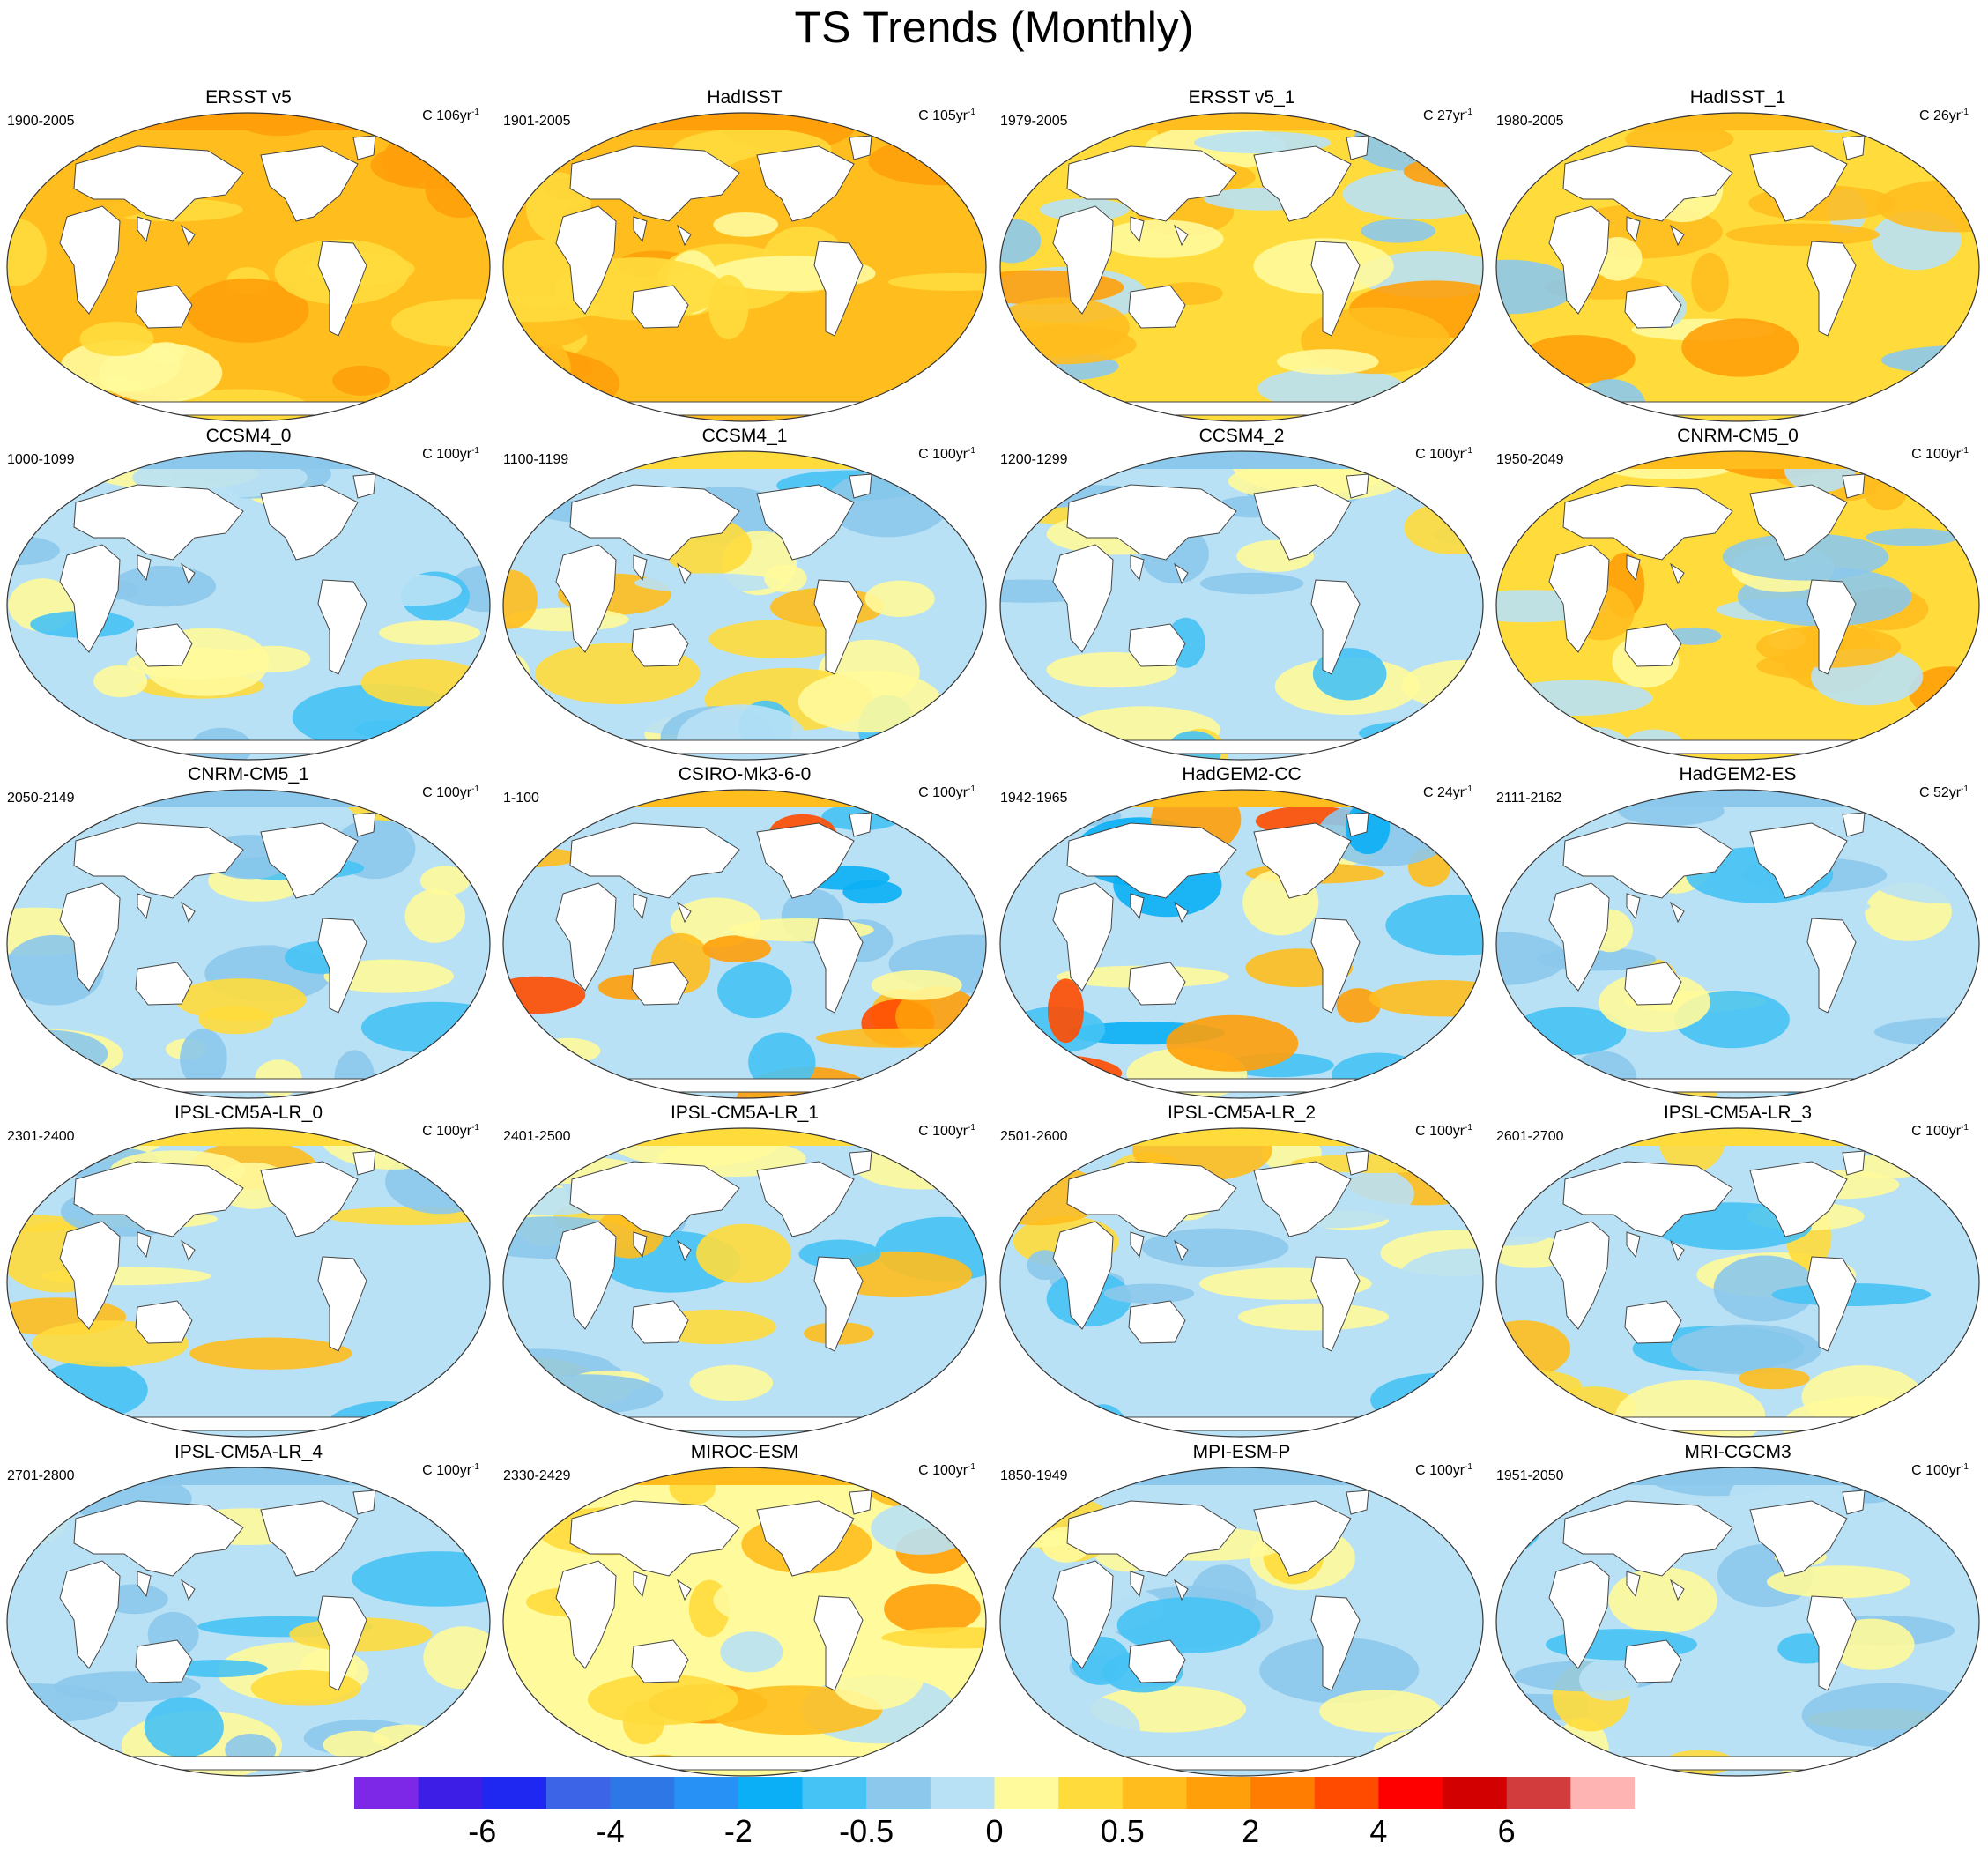 This screenshot has width=1988, height=1850. I want to click on panel-title: CCSM4_0, so click(248, 436).